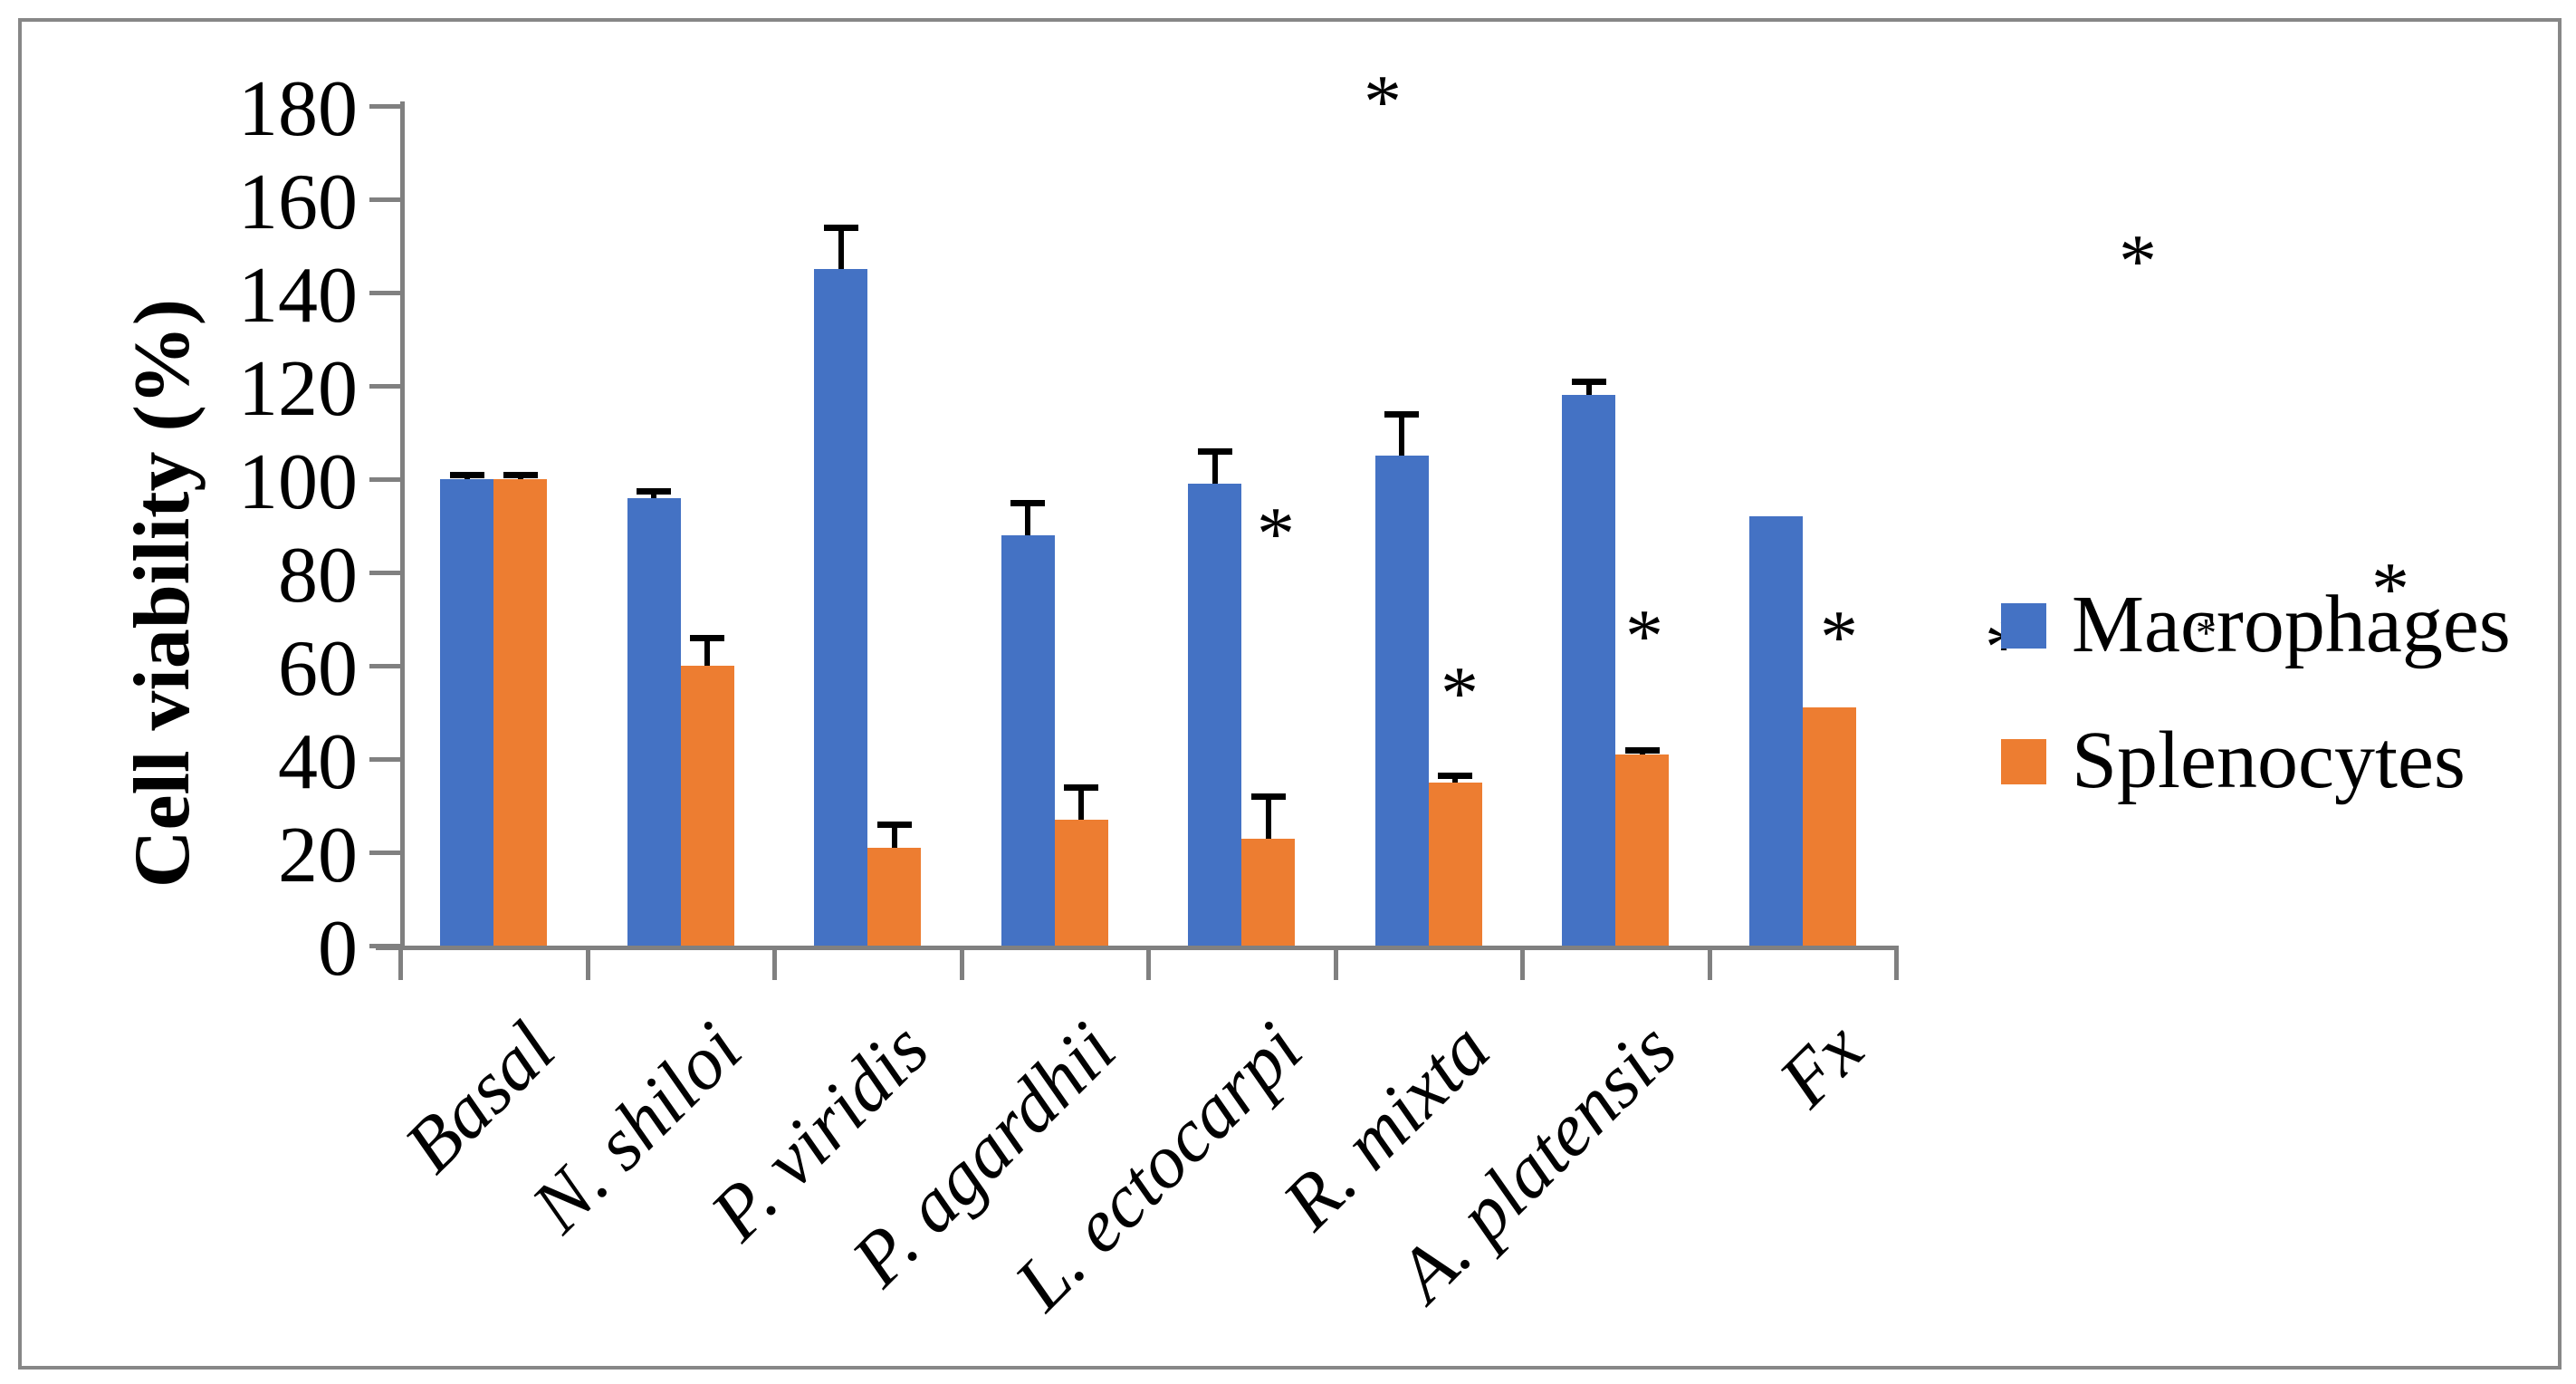 The width and height of the screenshot is (2576, 1384). I want to click on legend-label-splenocytes: Splenocytes, so click(2269, 761).